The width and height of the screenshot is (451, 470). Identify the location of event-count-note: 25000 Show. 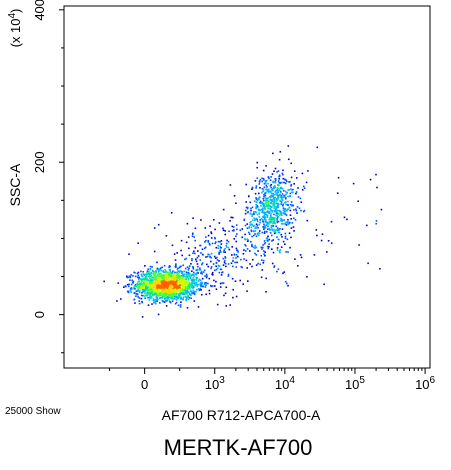
(33, 411).